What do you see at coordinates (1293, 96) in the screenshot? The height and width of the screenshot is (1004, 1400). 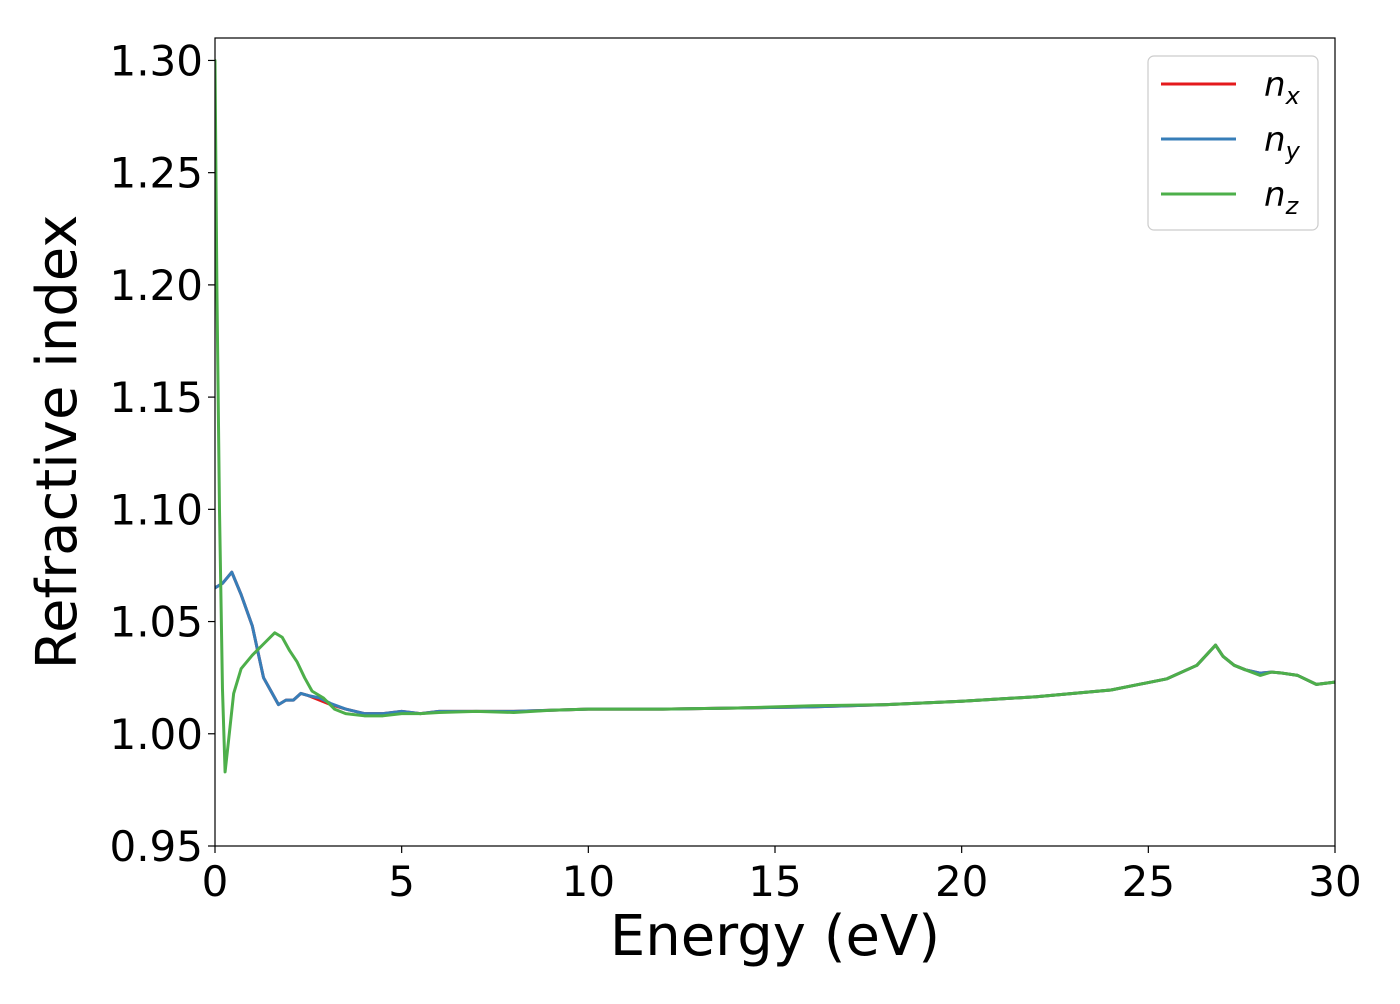 I see `legend-label-subscript: x` at bounding box center [1293, 96].